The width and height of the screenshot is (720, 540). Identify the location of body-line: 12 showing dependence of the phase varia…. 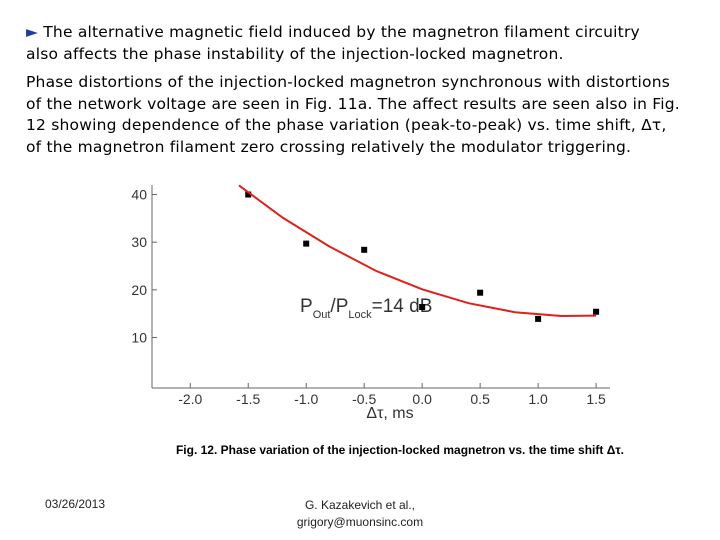
(346, 125).